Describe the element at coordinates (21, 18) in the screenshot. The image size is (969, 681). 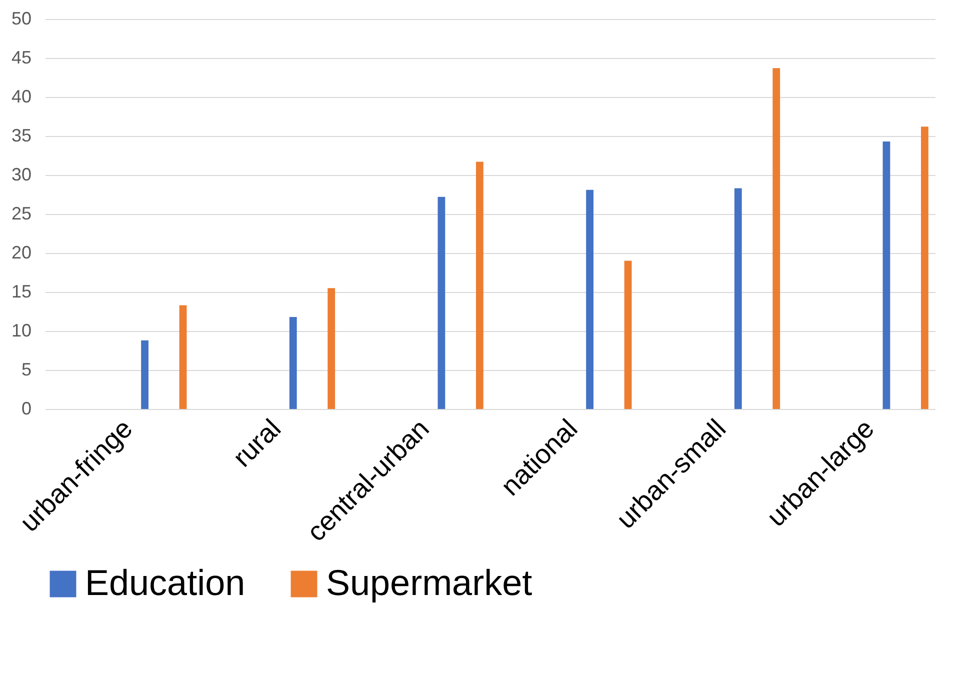
I see `y-tick-label: 50` at that location.